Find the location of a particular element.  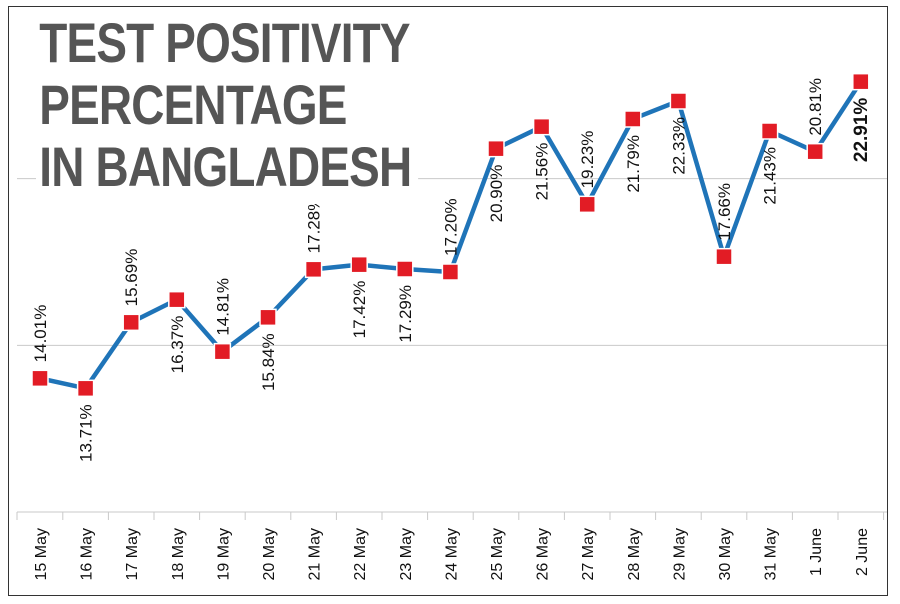

data-label: 22.91% is located at coordinates (861, 130).